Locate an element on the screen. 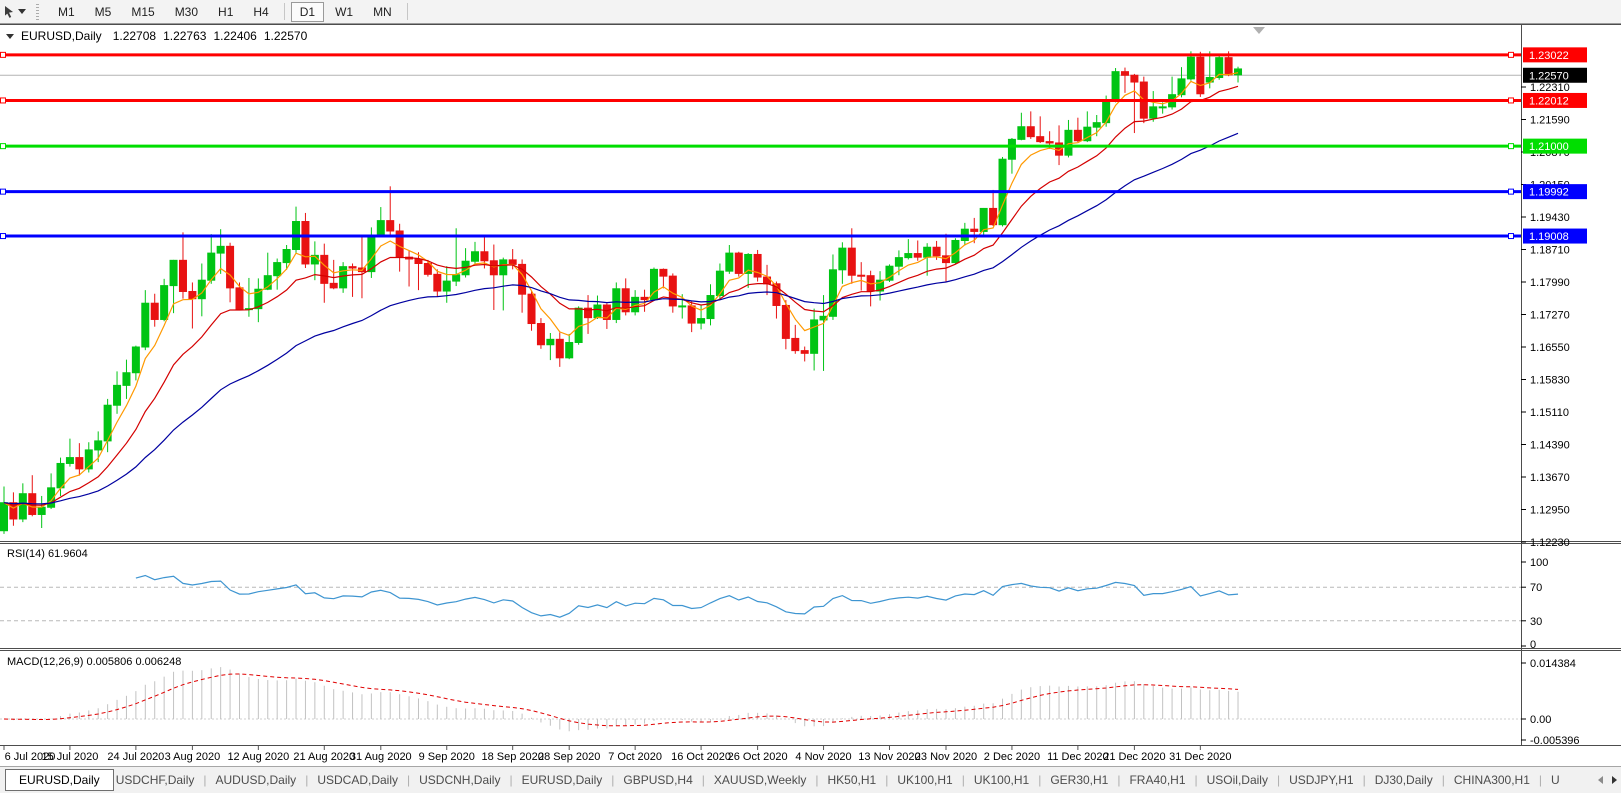 Image resolution: width=1621 pixels, height=793 pixels. timeframe-button-h1: H1 is located at coordinates (226, 11).